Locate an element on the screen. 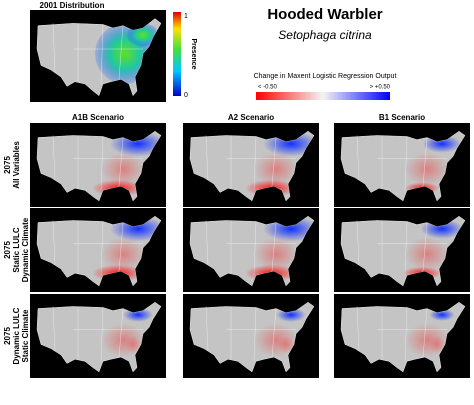 This screenshot has height=405, width=474. colorbar-min: 0 is located at coordinates (186, 95).